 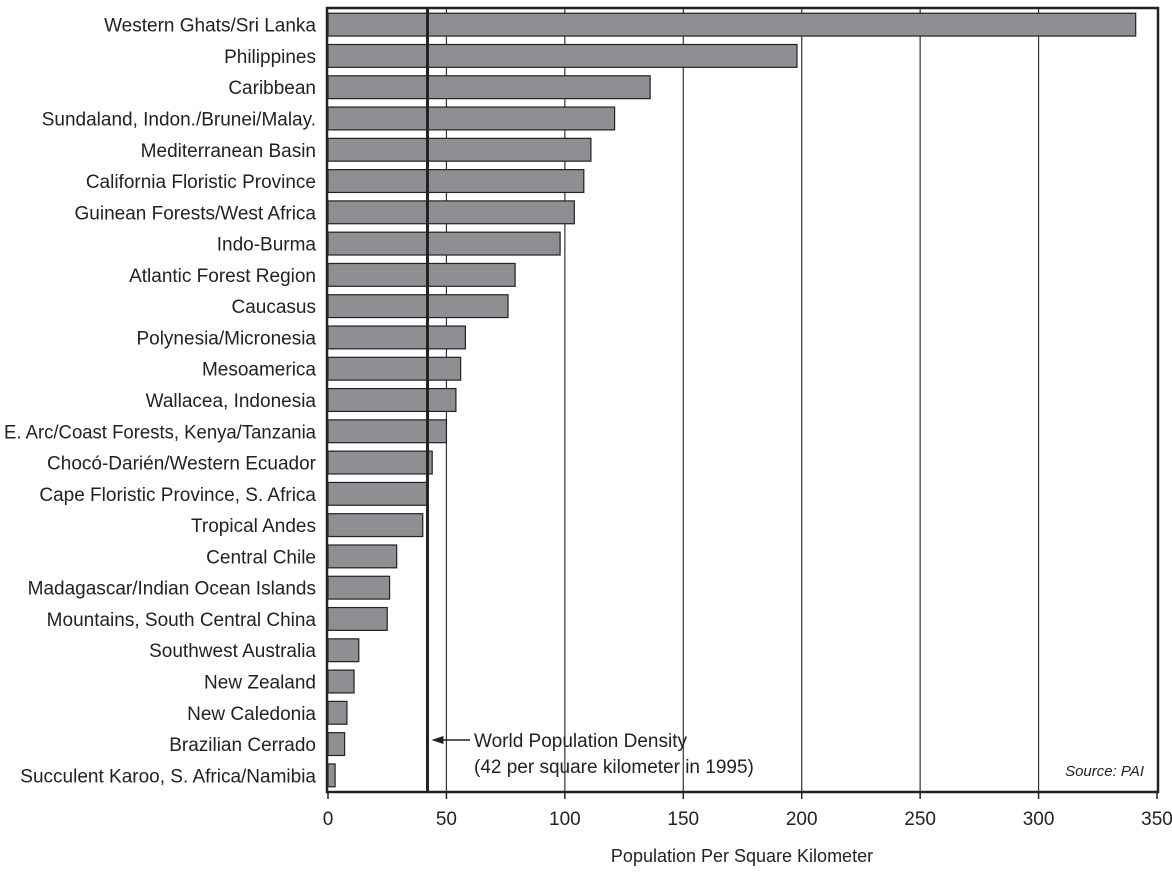 What do you see at coordinates (1104, 771) in the screenshot?
I see `source-note: Source: PAI` at bounding box center [1104, 771].